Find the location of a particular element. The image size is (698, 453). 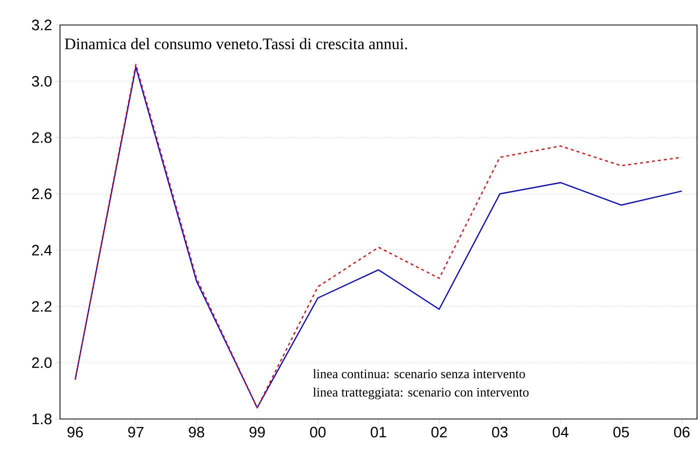

x-tick-label: 96 is located at coordinates (75, 432).